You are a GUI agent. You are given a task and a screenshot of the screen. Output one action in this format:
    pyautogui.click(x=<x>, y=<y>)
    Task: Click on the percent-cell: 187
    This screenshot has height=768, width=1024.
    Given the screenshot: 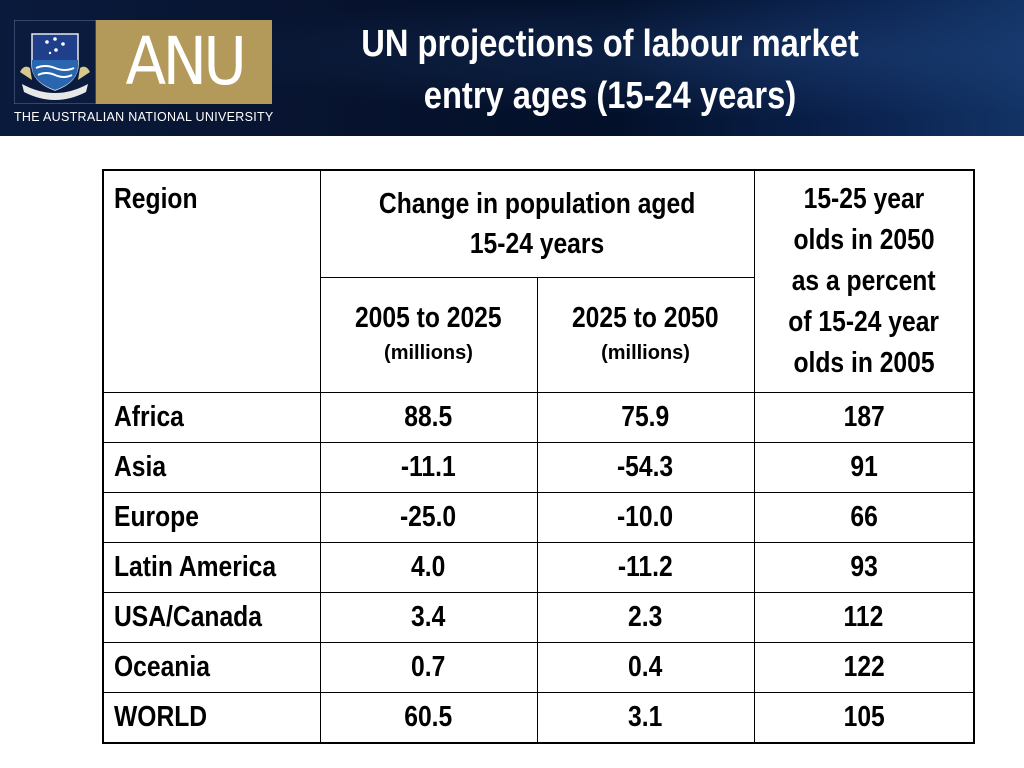 What is the action you would take?
    pyautogui.click(x=864, y=417)
    